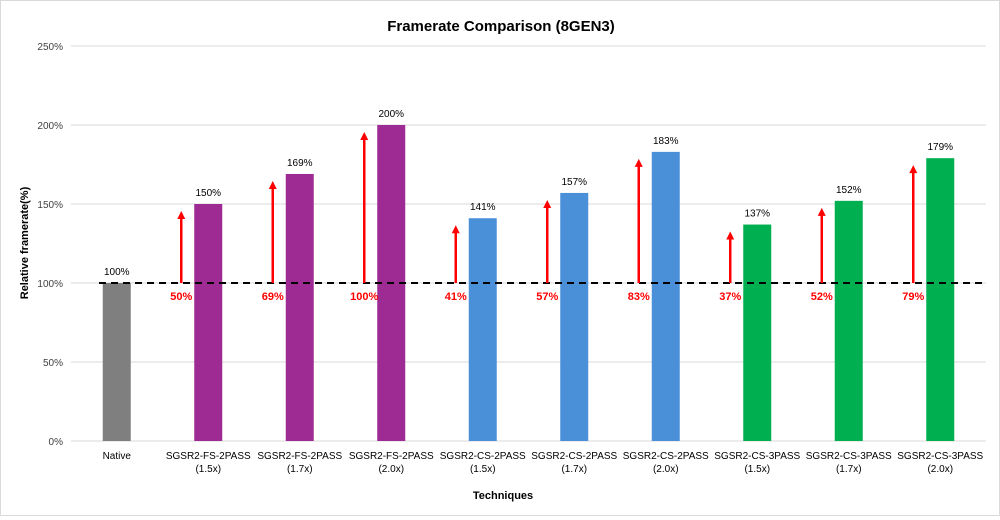 The image size is (1000, 520). What do you see at coordinates (273, 297) in the screenshot?
I see `gain-label: 69%` at bounding box center [273, 297].